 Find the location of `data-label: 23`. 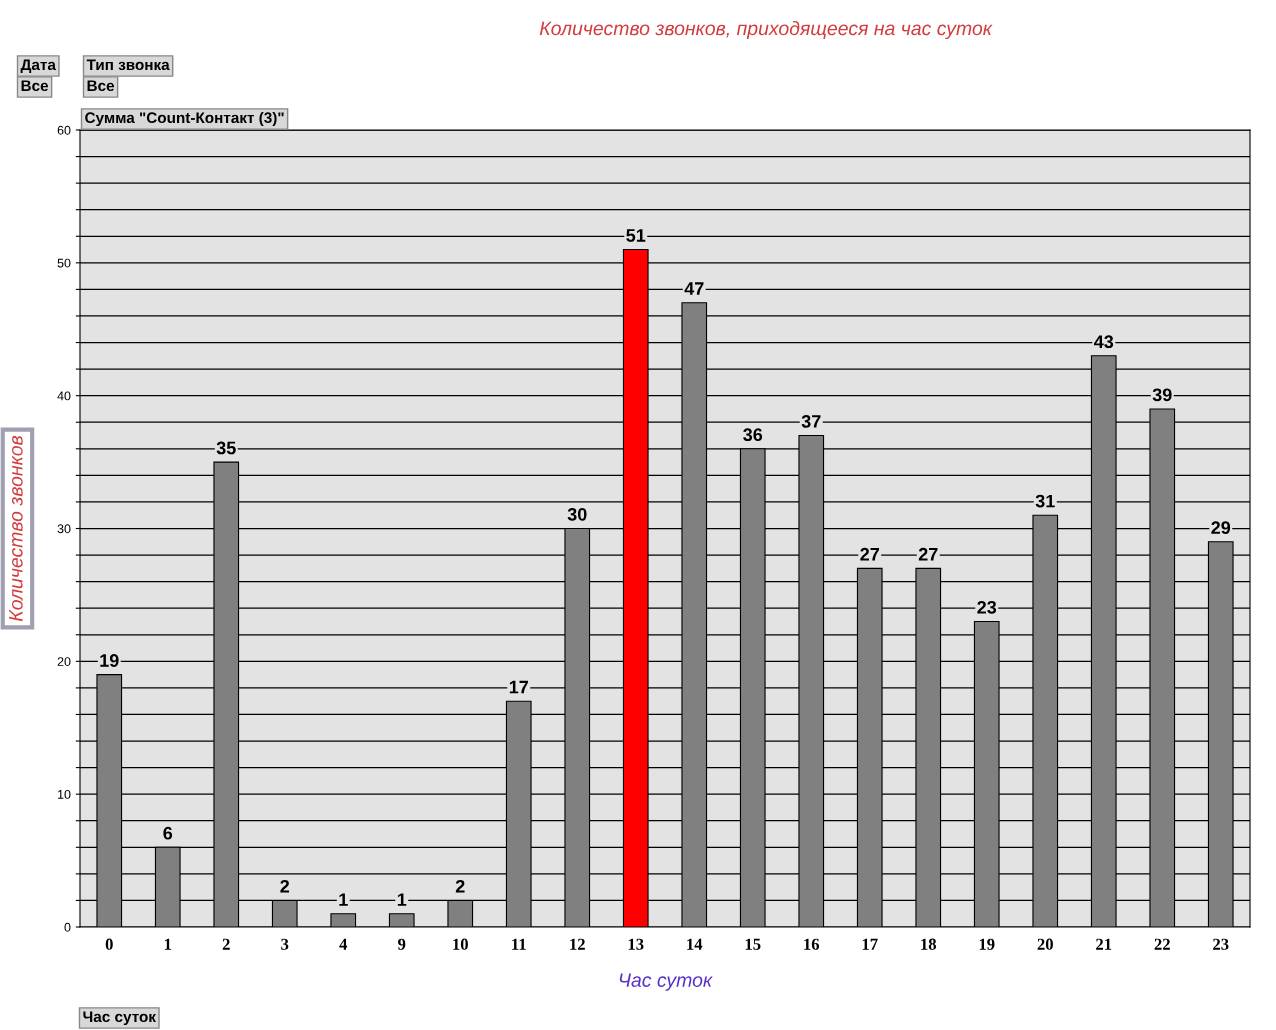

data-label: 23 is located at coordinates (987, 607).